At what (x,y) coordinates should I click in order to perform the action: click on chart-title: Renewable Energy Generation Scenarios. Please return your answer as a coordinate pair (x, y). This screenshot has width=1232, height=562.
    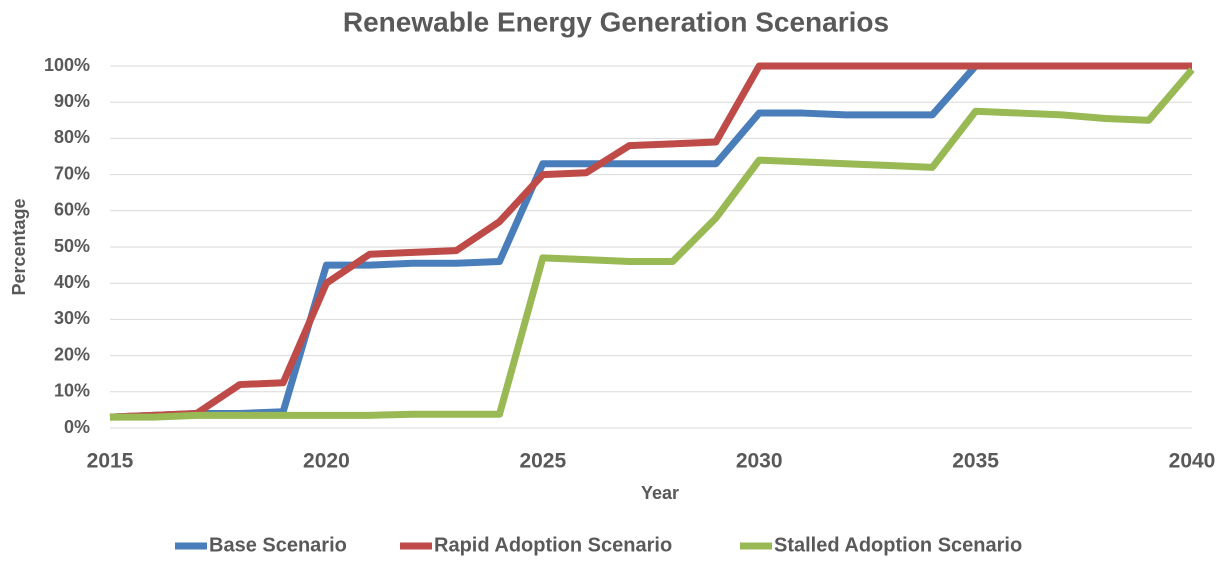
    Looking at the image, I should click on (616, 21).